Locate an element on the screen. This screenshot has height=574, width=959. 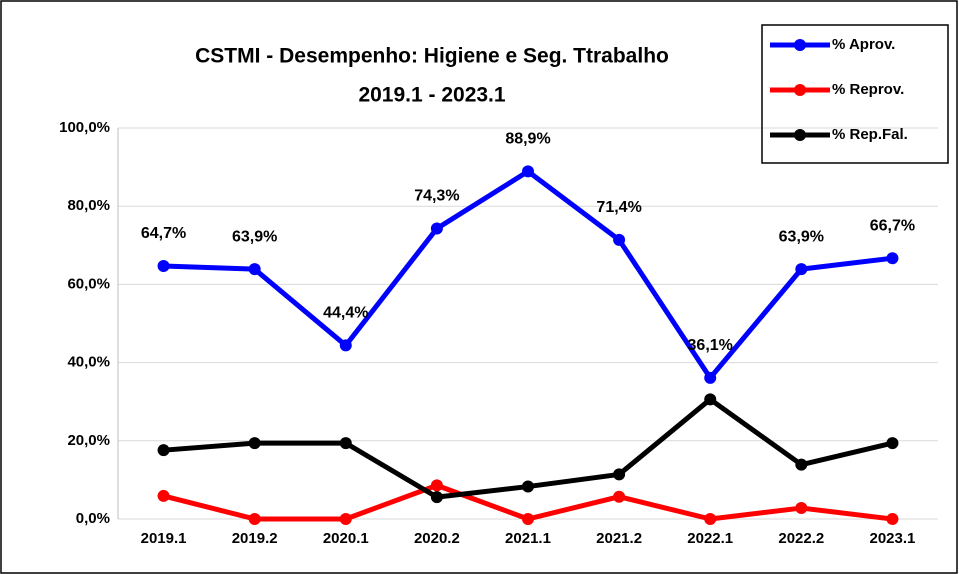
x-tick-label: 2020.1 is located at coordinates (346, 538).